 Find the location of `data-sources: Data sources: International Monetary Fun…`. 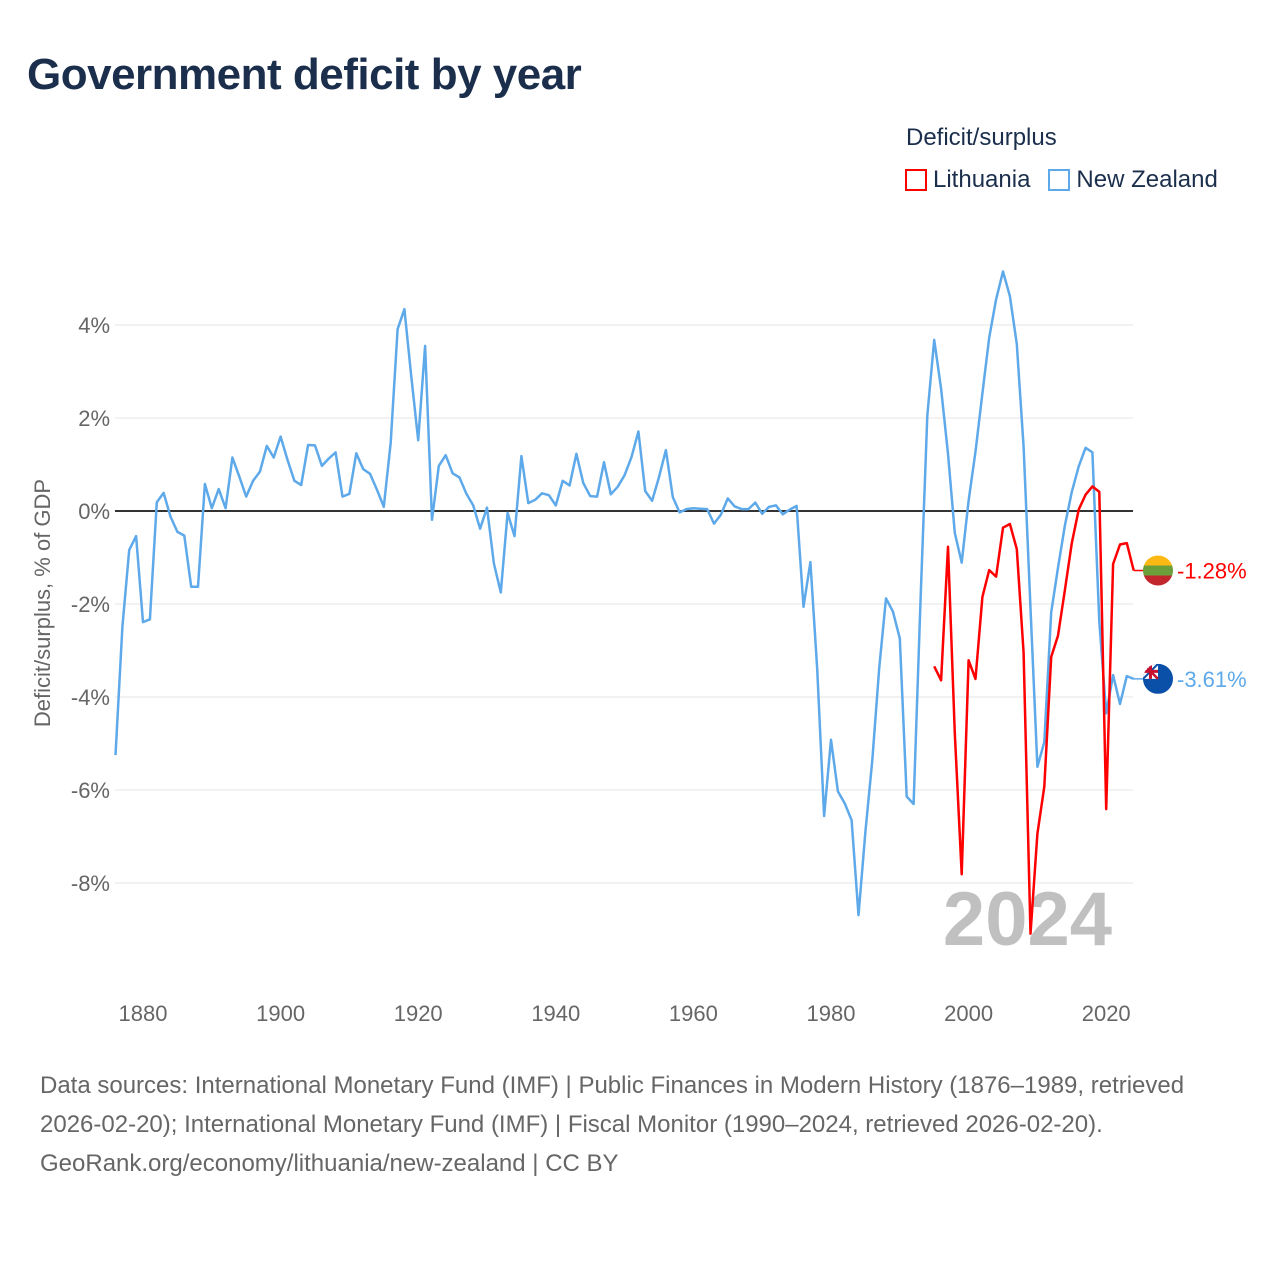

data-sources: Data sources: International Monetary Fun… is located at coordinates (612, 1105).